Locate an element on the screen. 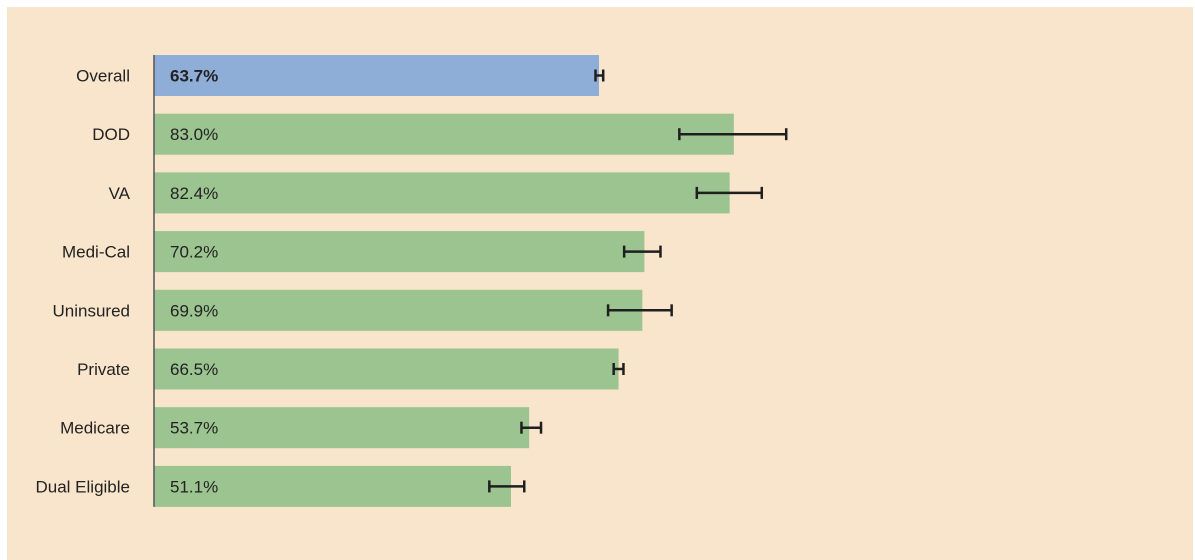  category-label: Private is located at coordinates (103, 369).